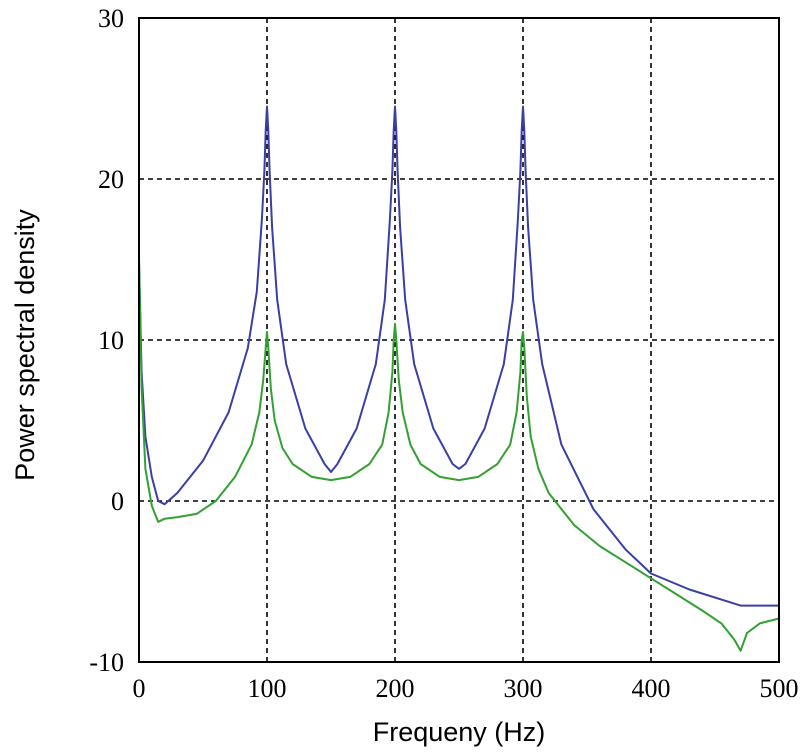  What do you see at coordinates (25, 345) in the screenshot?
I see `y-axis-label: Power spectral density` at bounding box center [25, 345].